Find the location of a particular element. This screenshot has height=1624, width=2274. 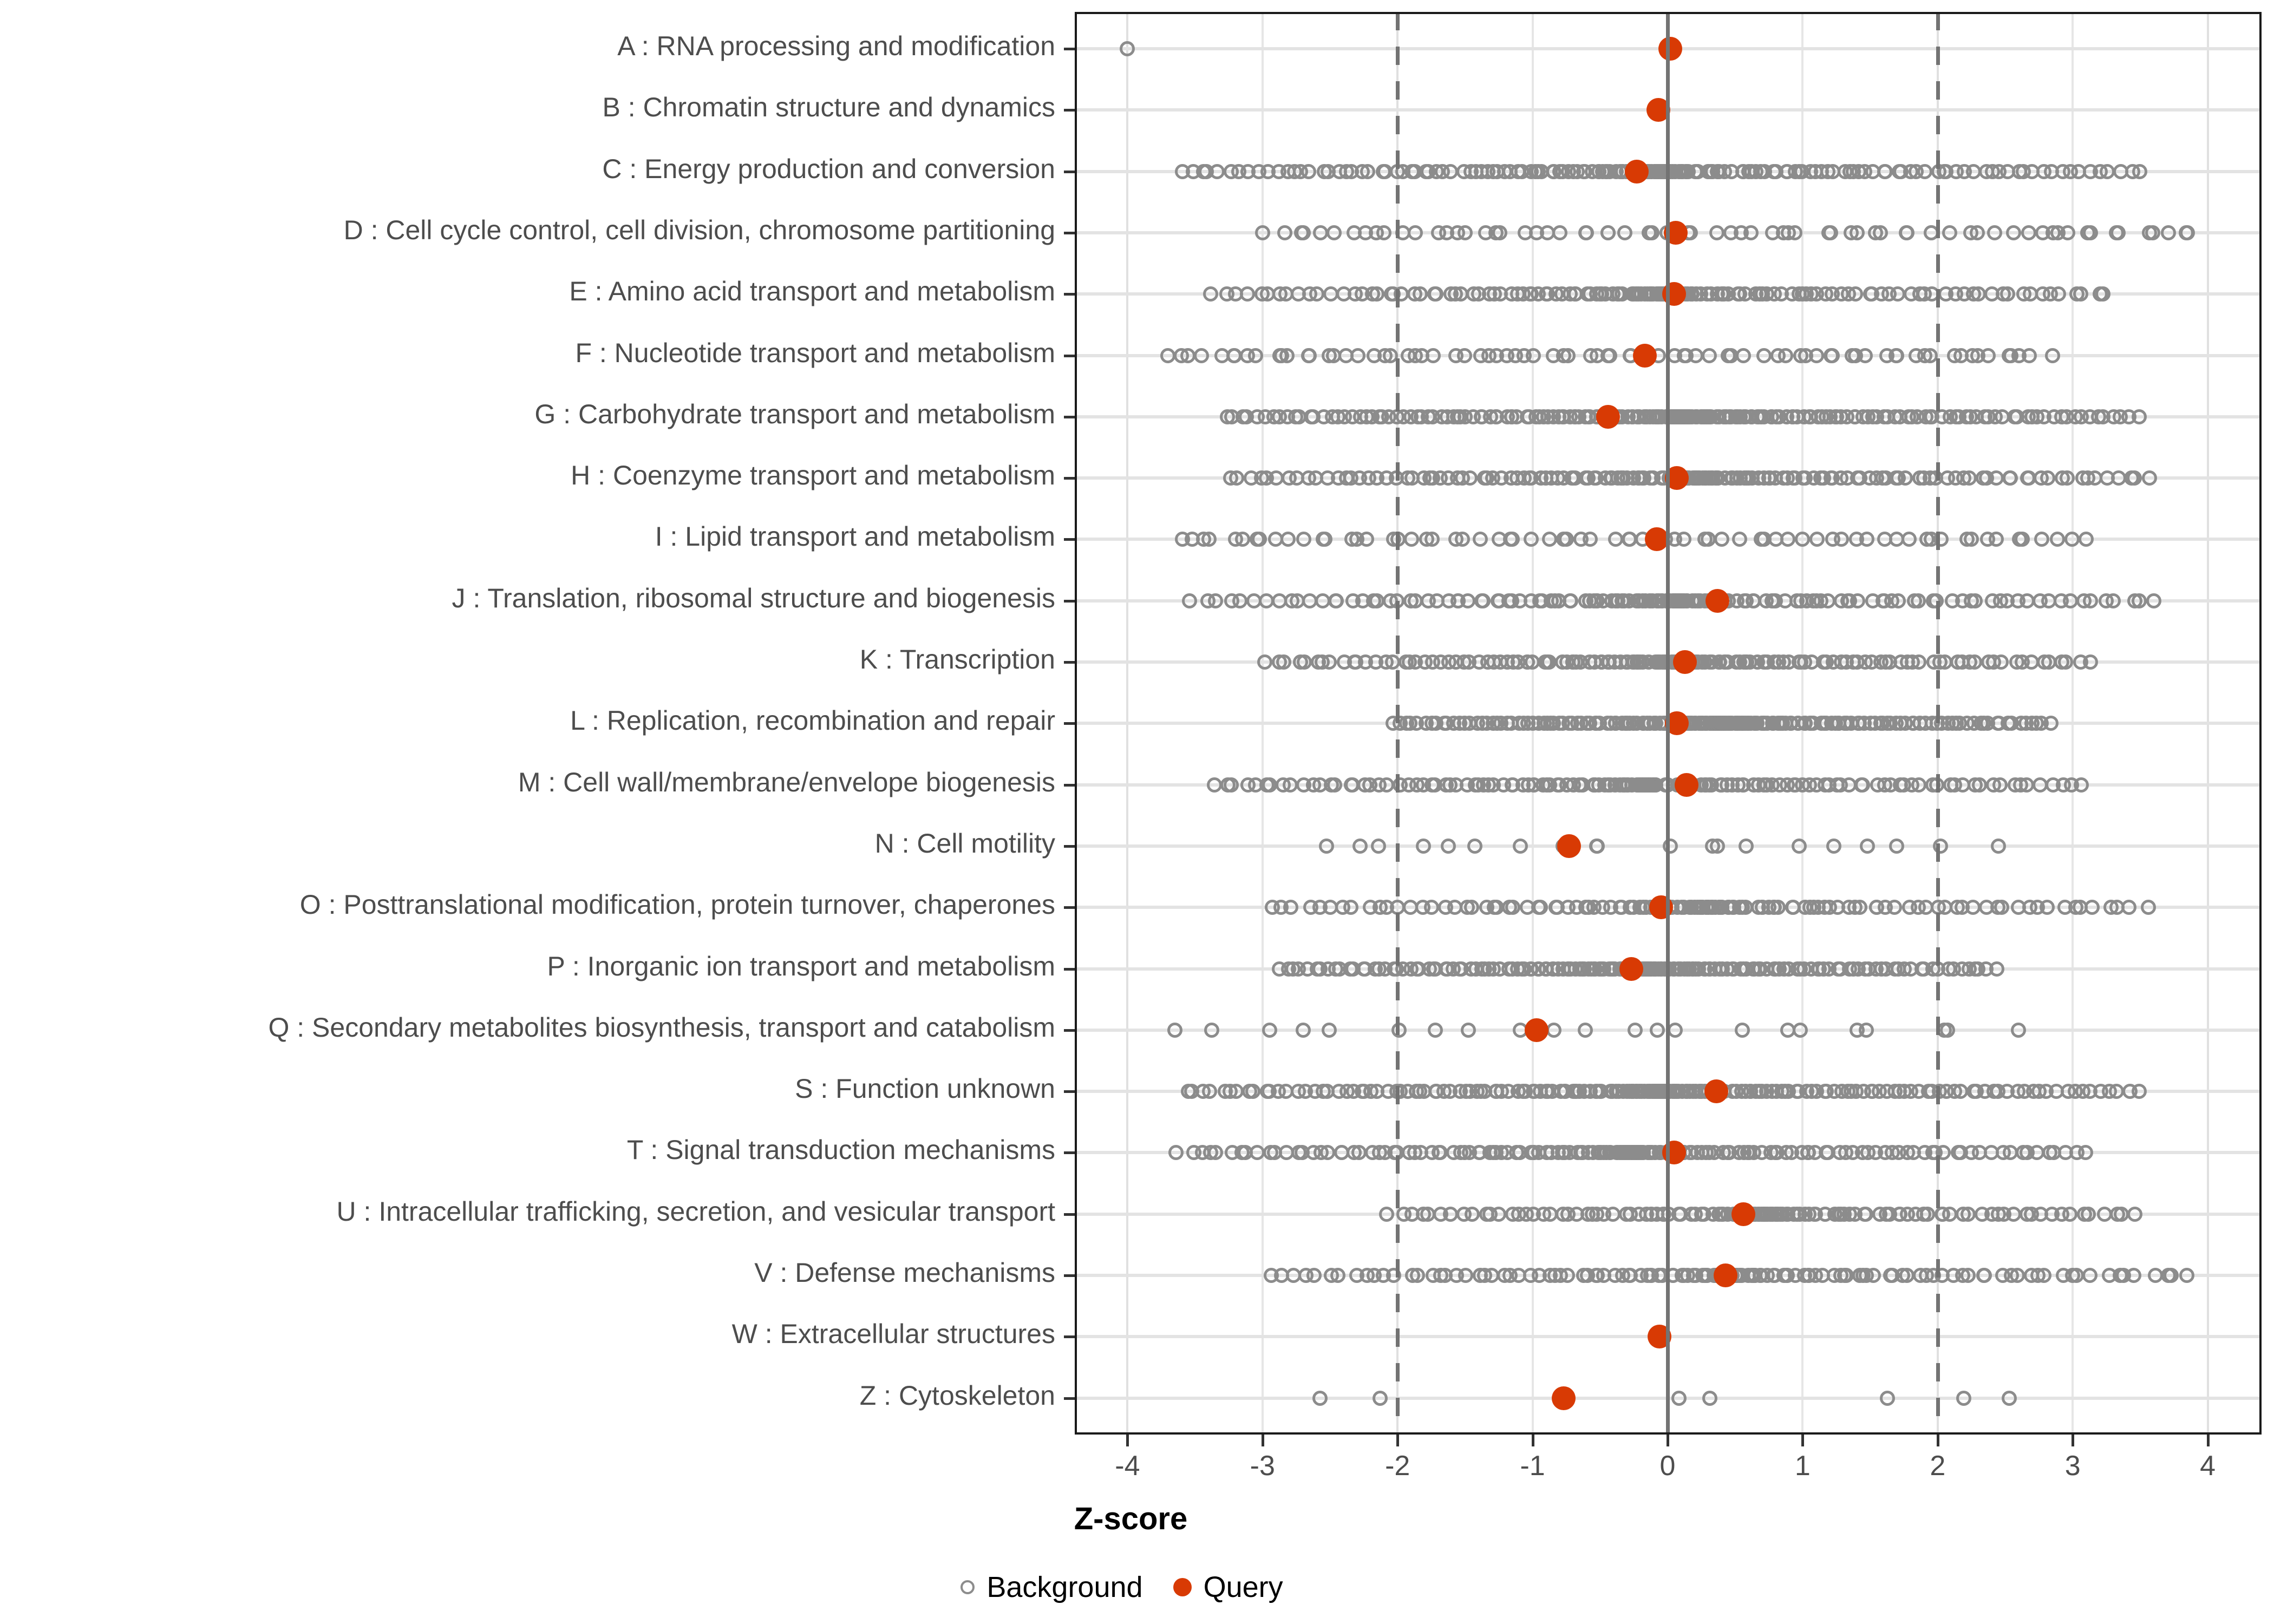

y-axis-tick-label: H : Coenzyme transport and metabolism is located at coordinates (813, 475).